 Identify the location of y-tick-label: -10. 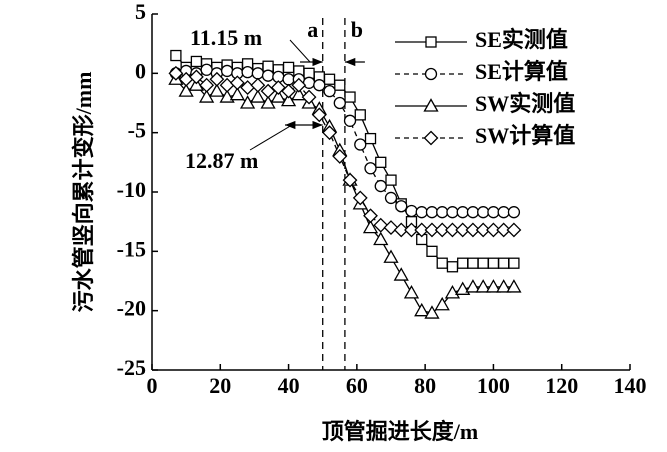
(131, 189).